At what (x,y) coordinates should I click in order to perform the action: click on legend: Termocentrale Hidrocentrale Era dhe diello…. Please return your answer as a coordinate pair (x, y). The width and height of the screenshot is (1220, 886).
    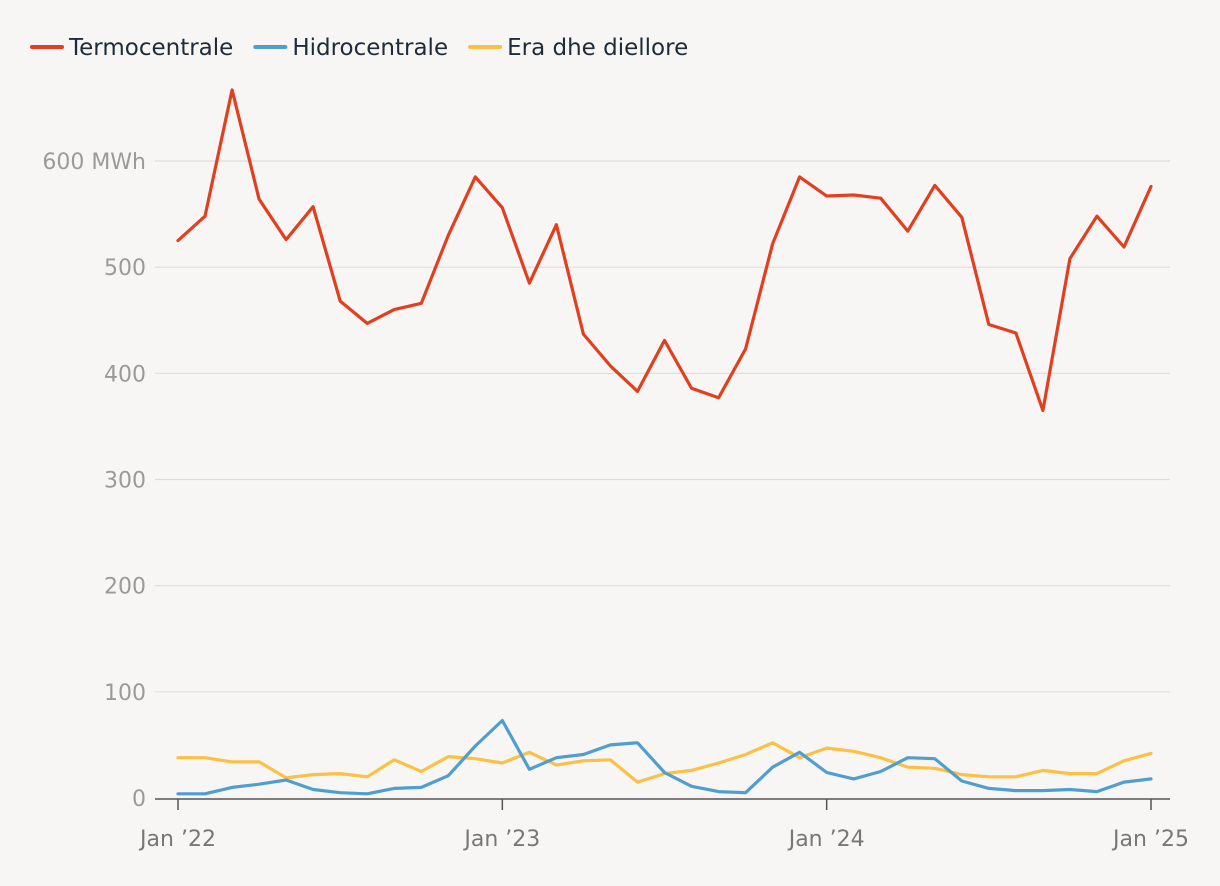
    Looking at the image, I should click on (359, 48).